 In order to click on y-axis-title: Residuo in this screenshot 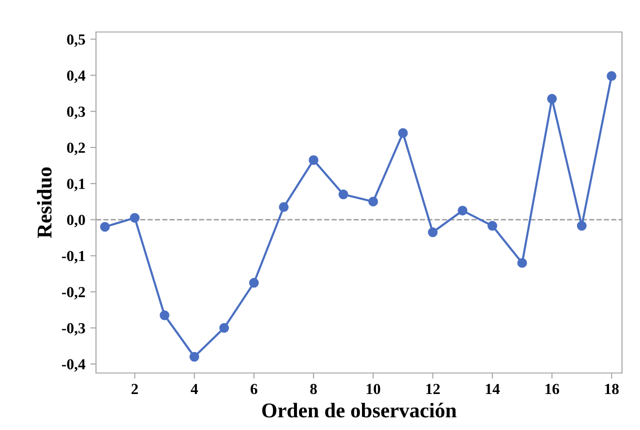, I will do `click(44, 202)`.